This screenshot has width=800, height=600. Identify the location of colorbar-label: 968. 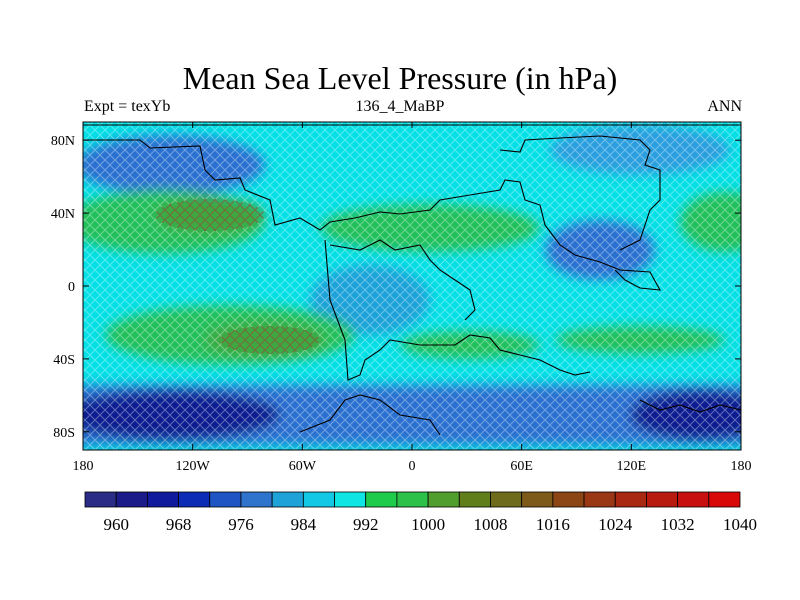
(179, 524).